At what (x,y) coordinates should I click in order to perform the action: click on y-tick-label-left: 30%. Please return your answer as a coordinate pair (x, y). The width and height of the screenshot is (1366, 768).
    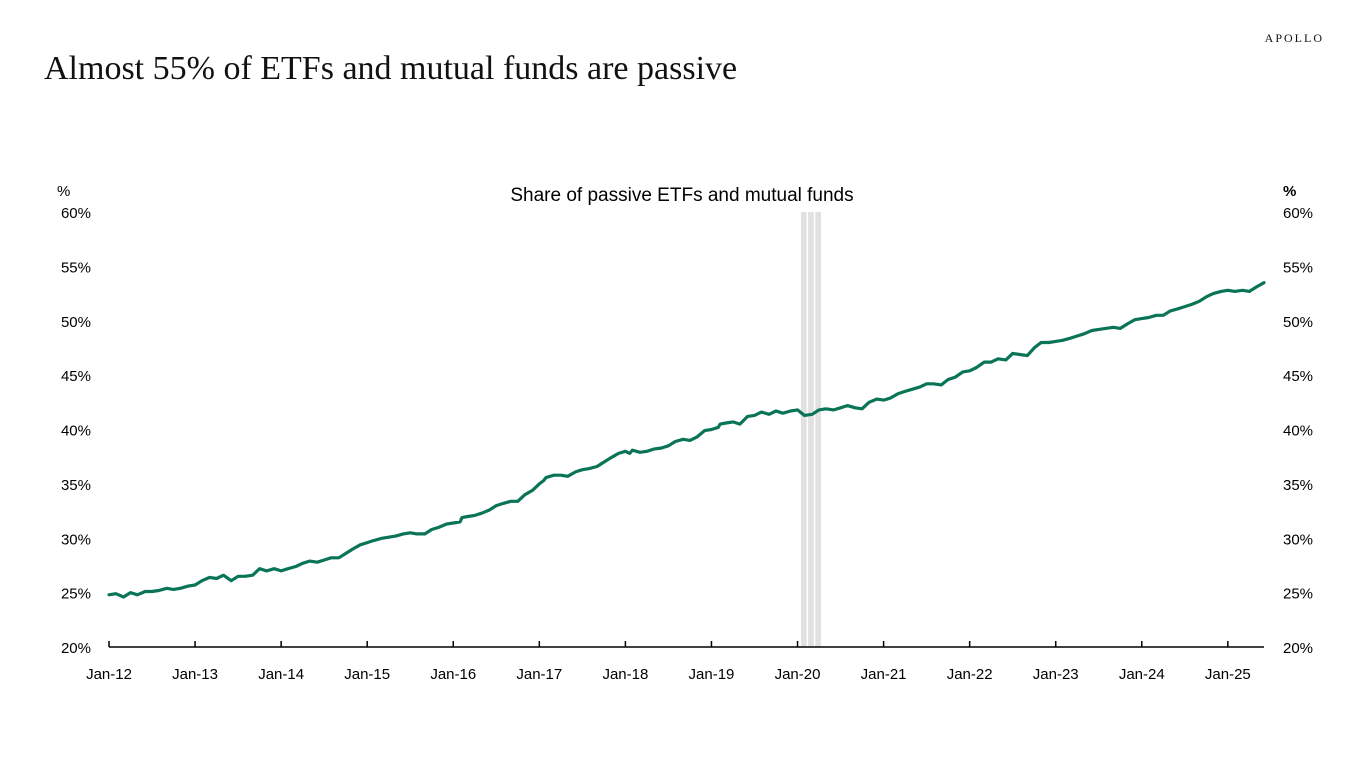
    Looking at the image, I should click on (76, 539).